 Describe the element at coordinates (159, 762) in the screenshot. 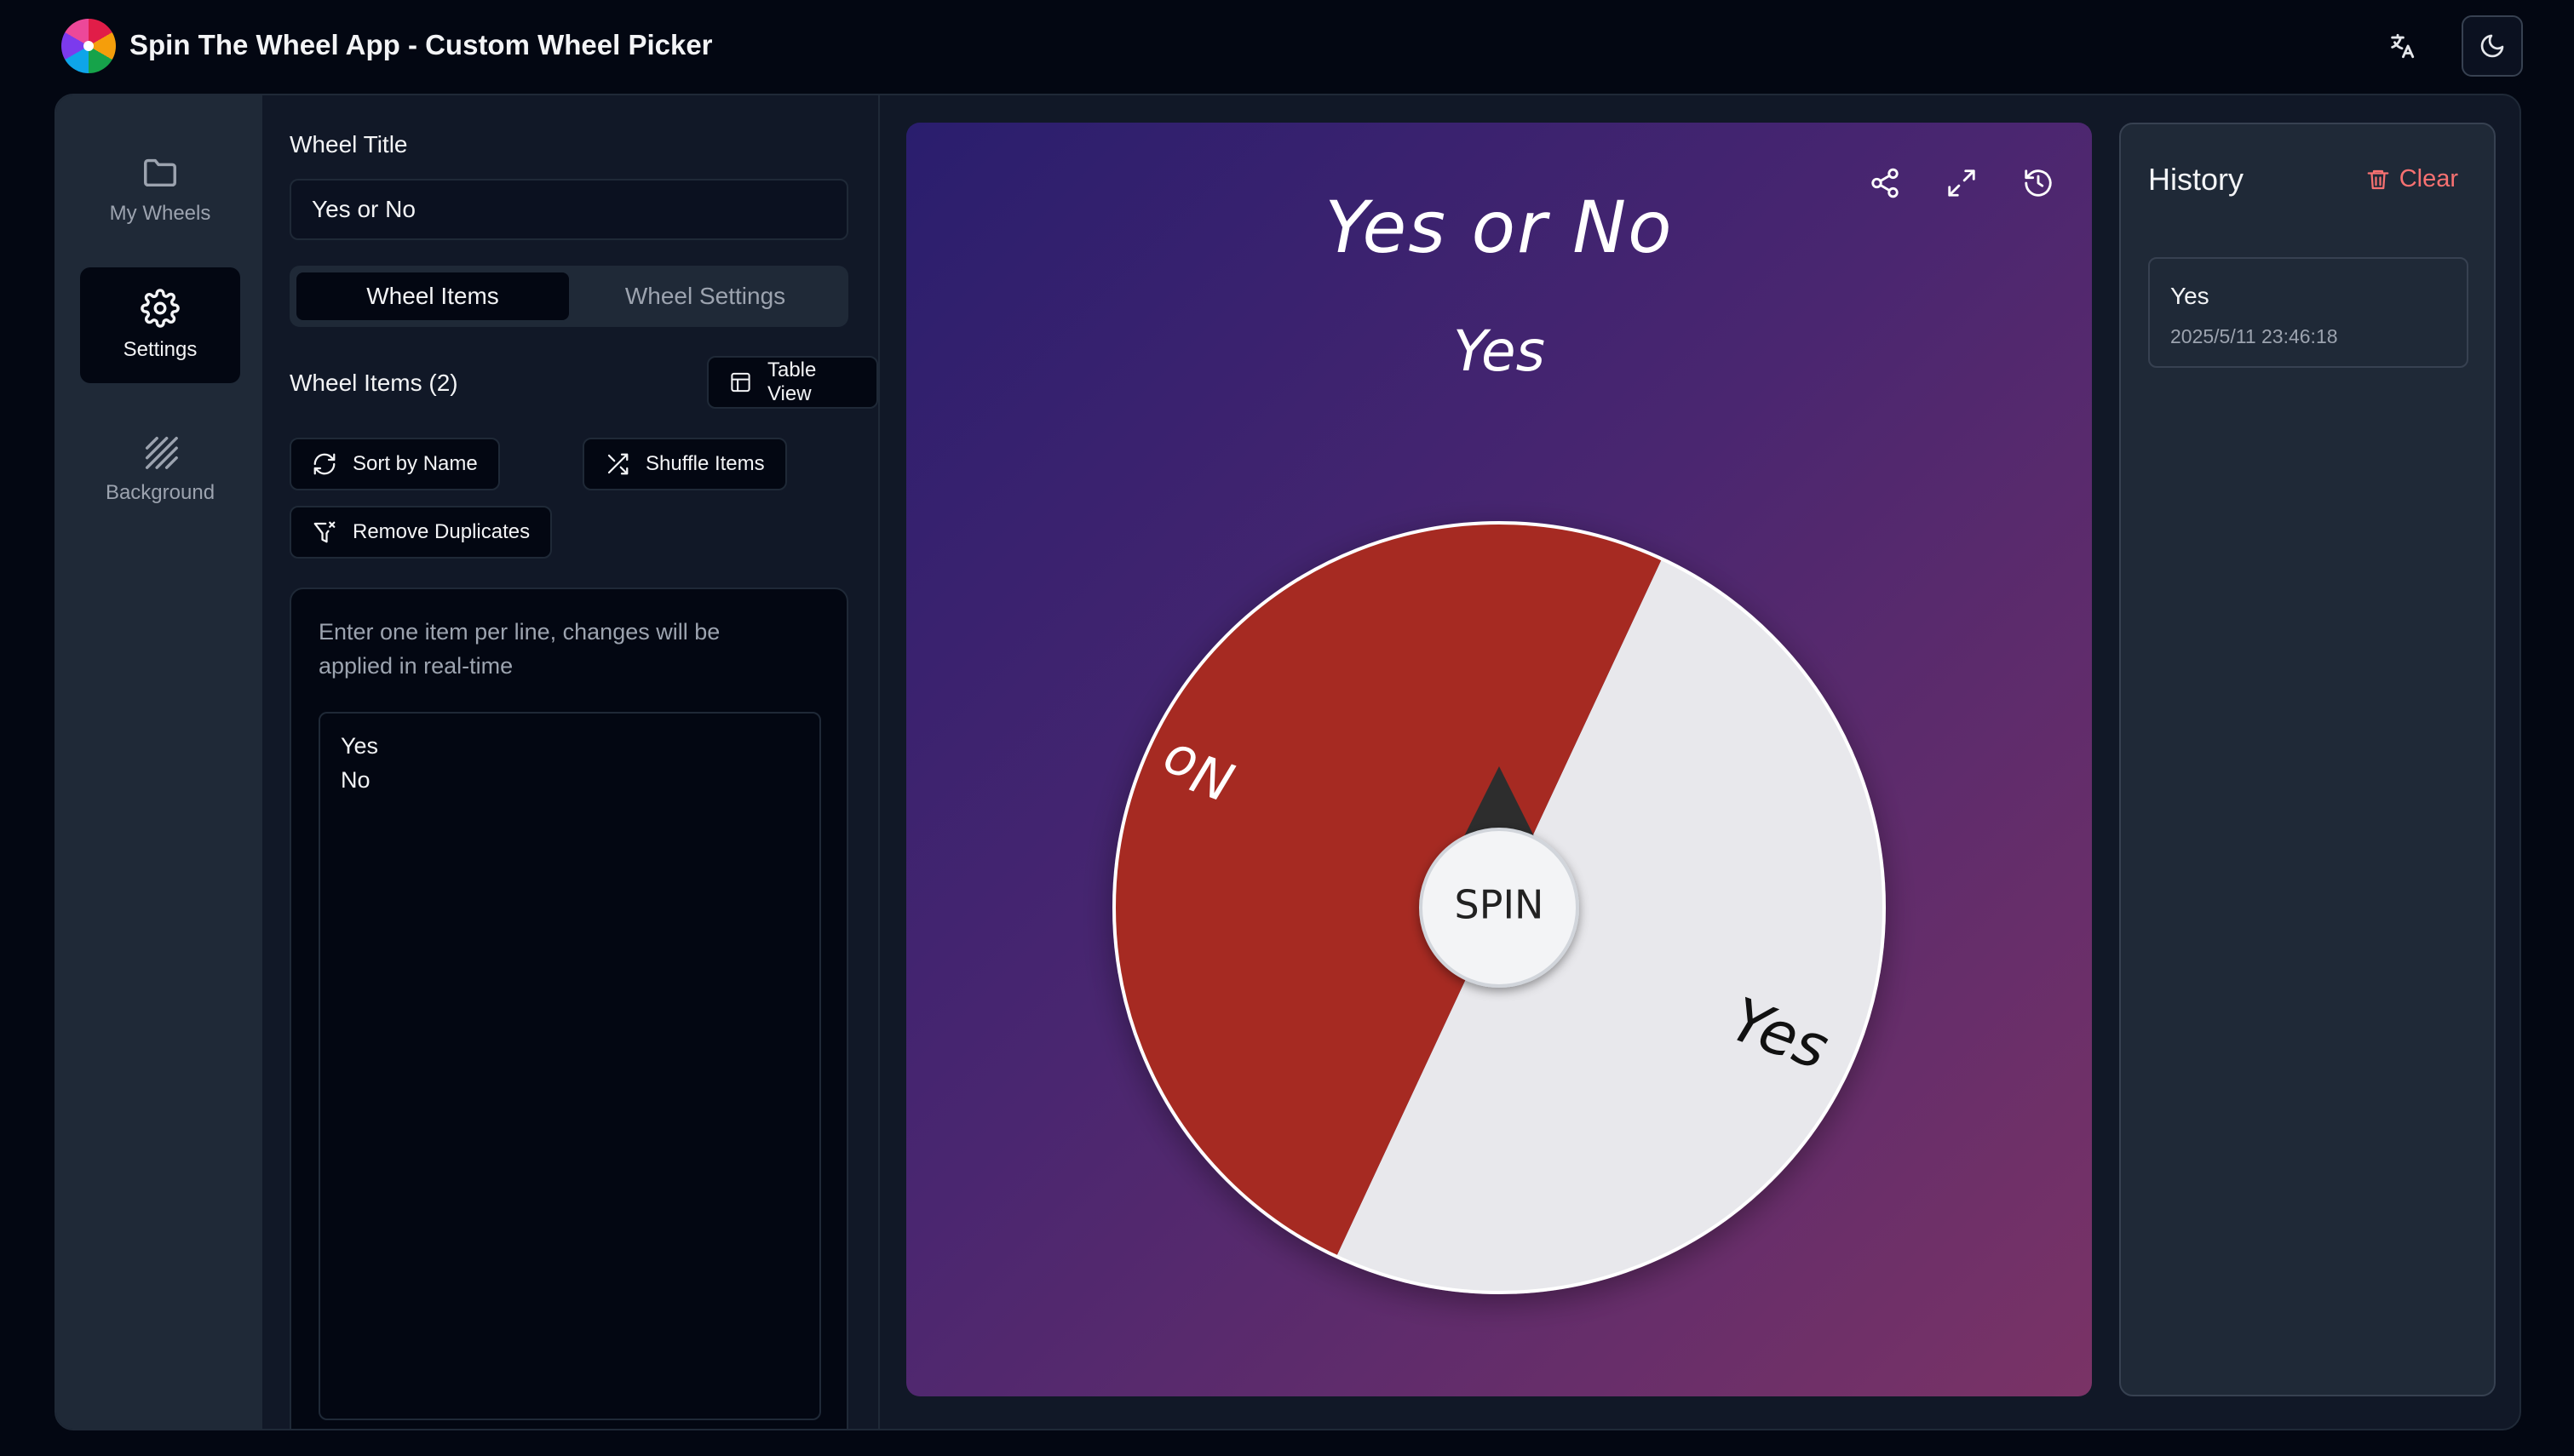

I see `side-rail: My Wheels Settings Background` at that location.